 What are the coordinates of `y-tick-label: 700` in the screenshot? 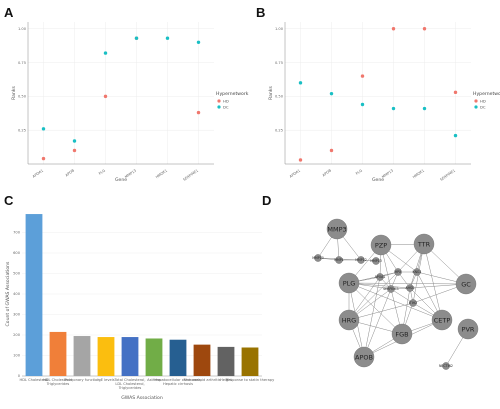 It's located at (17, 233).